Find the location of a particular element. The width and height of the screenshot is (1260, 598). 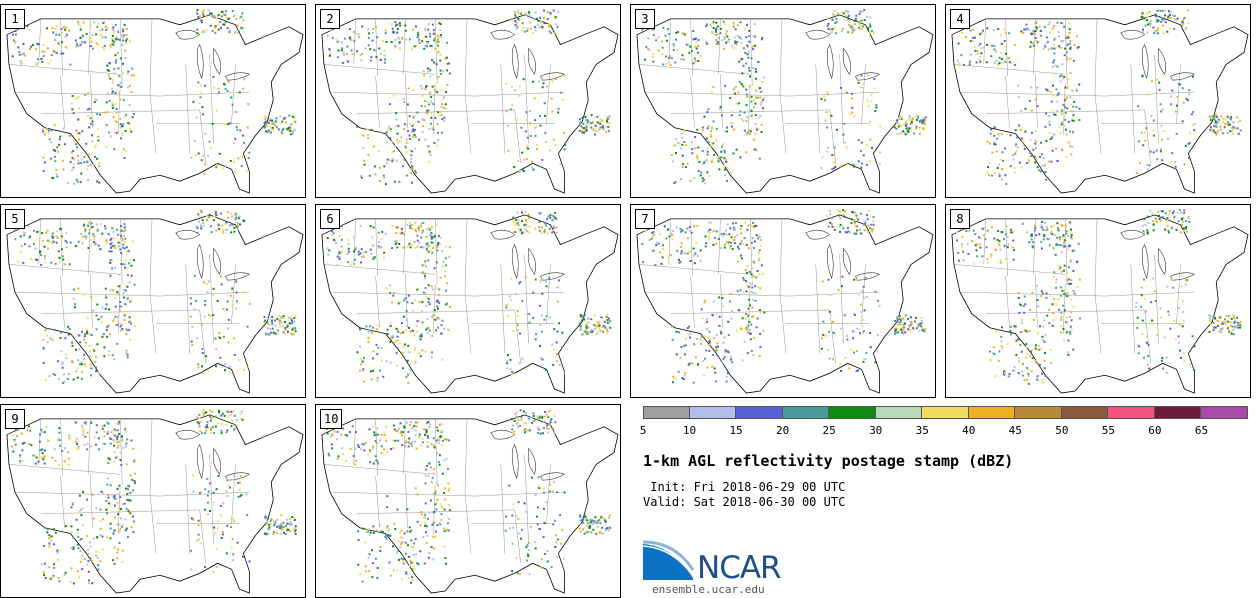

colorbar-tick-label: 20 is located at coordinates (782, 430).